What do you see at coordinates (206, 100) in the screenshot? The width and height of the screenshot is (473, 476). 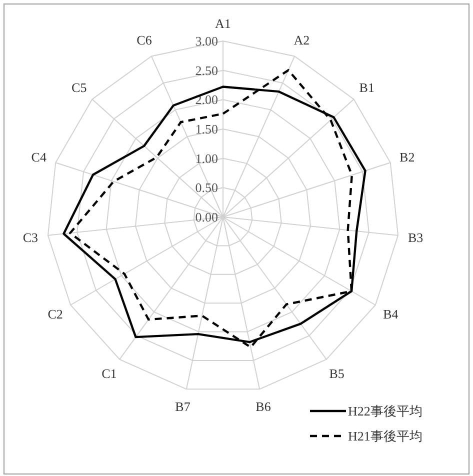 I see `y-tick-label: 2.00` at bounding box center [206, 100].